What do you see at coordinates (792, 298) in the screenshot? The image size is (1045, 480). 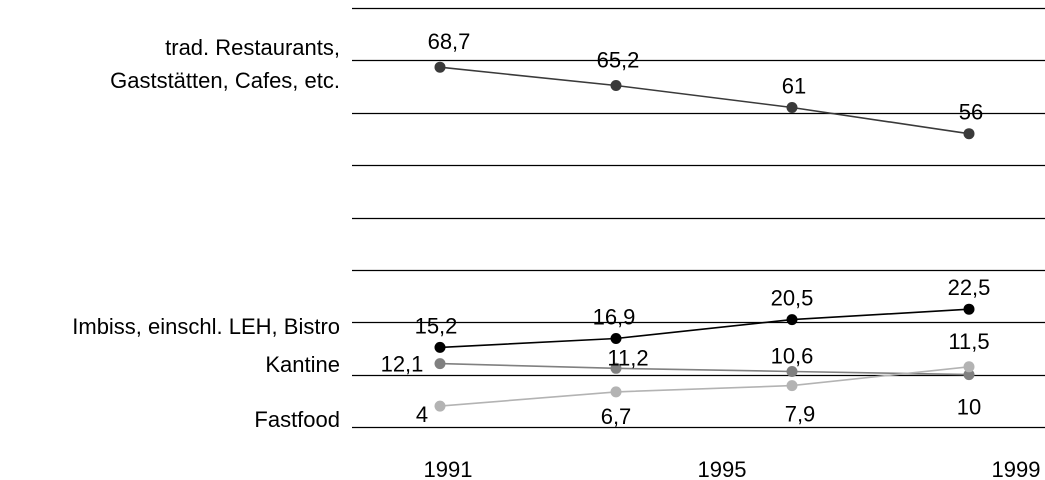 I see `data-label: 20,5` at bounding box center [792, 298].